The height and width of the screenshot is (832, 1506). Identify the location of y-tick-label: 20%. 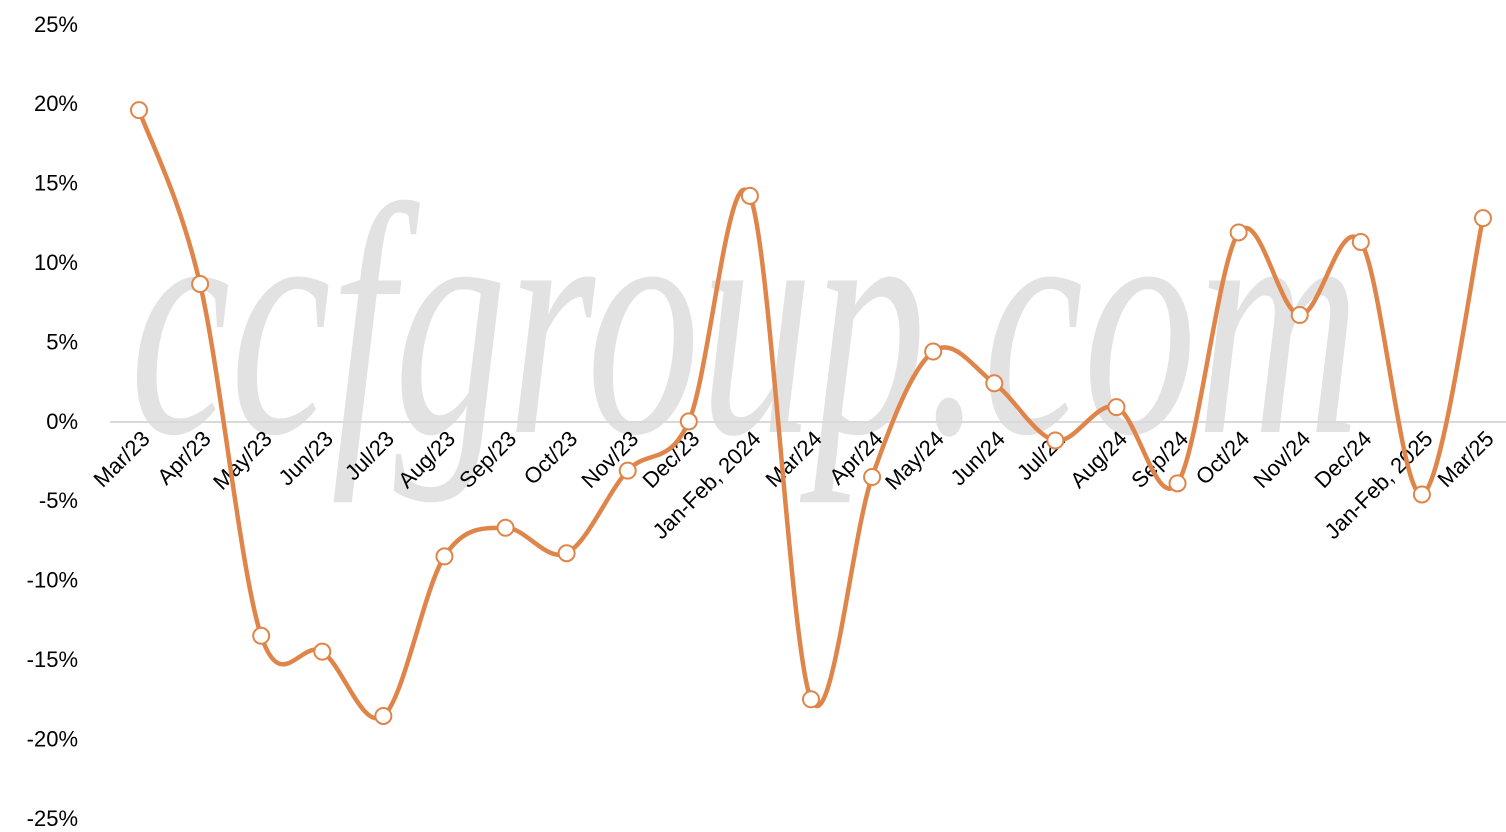
(56, 103).